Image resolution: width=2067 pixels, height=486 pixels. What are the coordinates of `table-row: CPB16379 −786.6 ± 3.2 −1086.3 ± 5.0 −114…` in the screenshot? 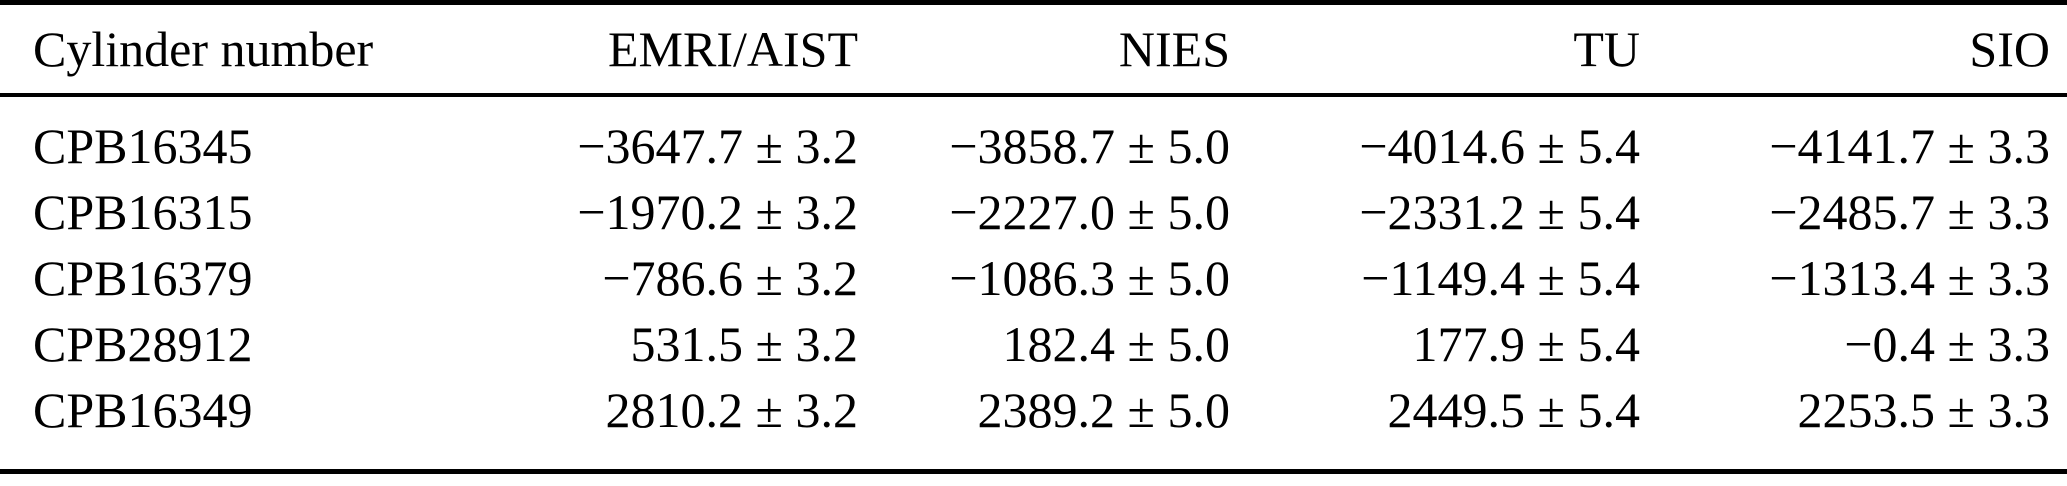 It's located at (1033, 278).